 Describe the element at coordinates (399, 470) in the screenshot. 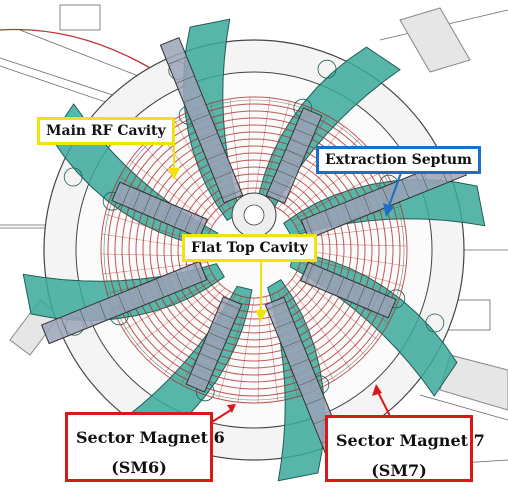

I see `sector-magnet-7-code: (SM7)` at that location.